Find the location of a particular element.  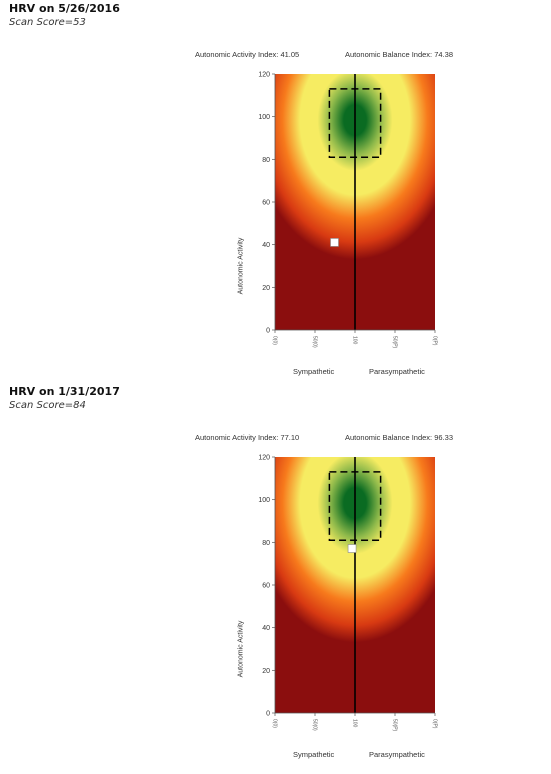

activity-index-label: Autonomic Activity Index: 77.10 is located at coordinates (247, 437).